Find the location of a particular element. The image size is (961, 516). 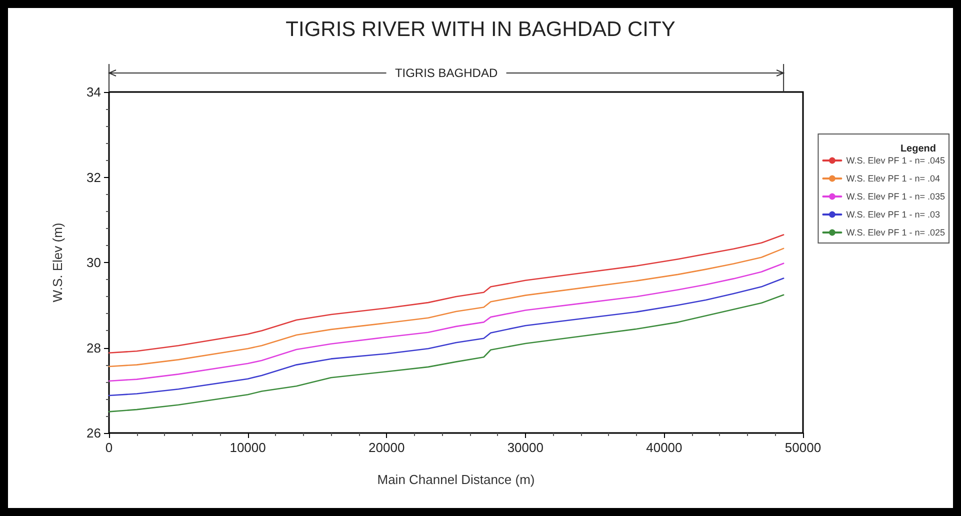

text: TIGRIS BAGHDAD is located at coordinates (446, 73).